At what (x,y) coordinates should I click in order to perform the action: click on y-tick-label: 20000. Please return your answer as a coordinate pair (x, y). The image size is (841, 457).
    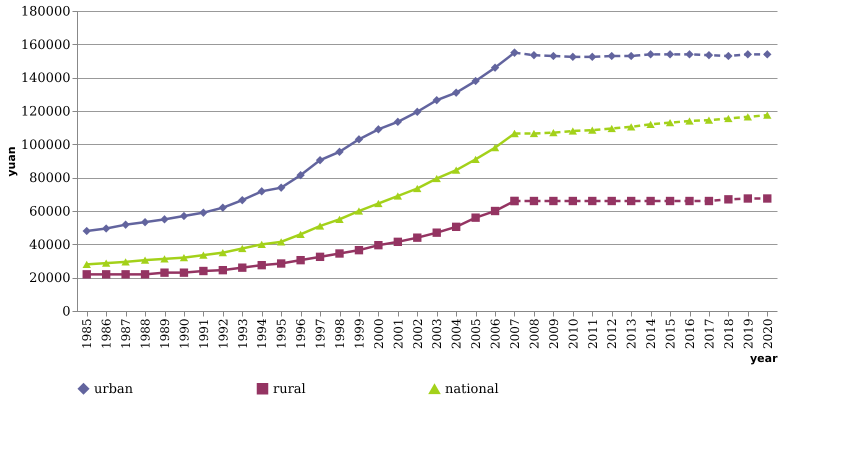
    Looking at the image, I should click on (49, 278).